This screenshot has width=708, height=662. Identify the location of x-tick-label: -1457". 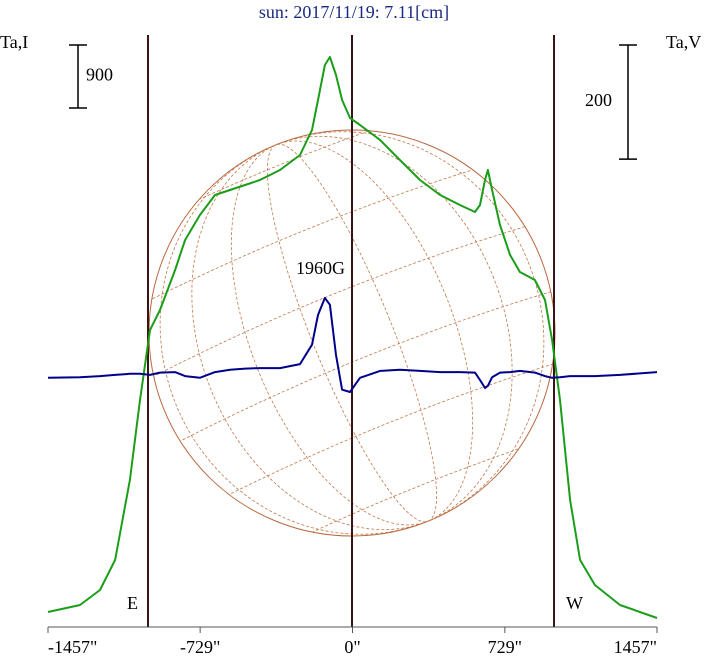
(72, 647).